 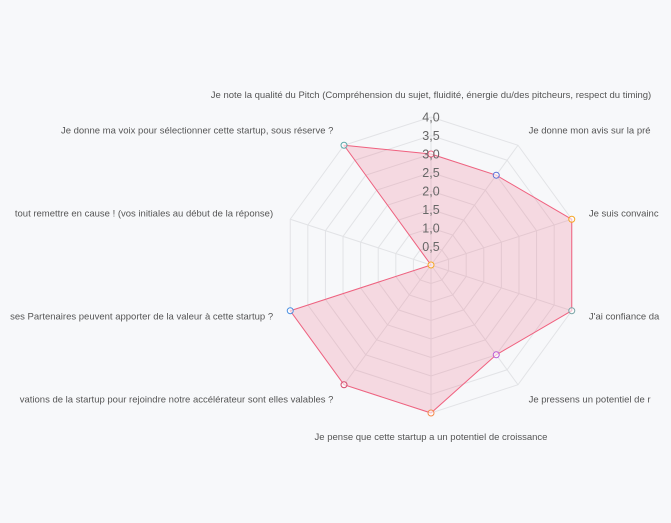 What do you see at coordinates (430, 229) in the screenshot?
I see `tick-label: 1,0` at bounding box center [430, 229].